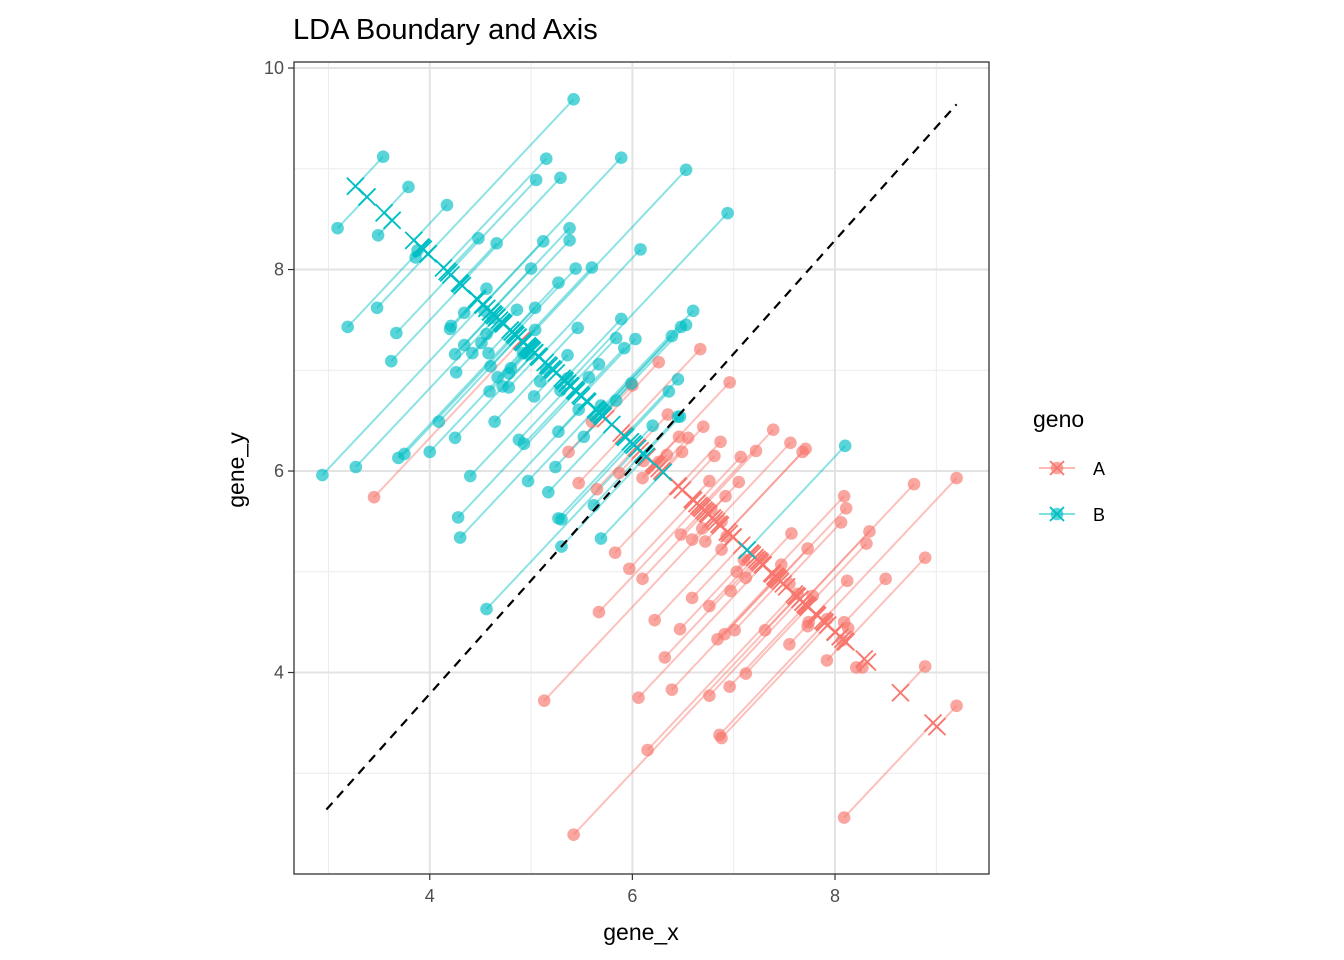 Image resolution: width=1344 pixels, height=960 pixels. Describe the element at coordinates (430, 896) in the screenshot. I see `x-tick-label: 4` at that location.